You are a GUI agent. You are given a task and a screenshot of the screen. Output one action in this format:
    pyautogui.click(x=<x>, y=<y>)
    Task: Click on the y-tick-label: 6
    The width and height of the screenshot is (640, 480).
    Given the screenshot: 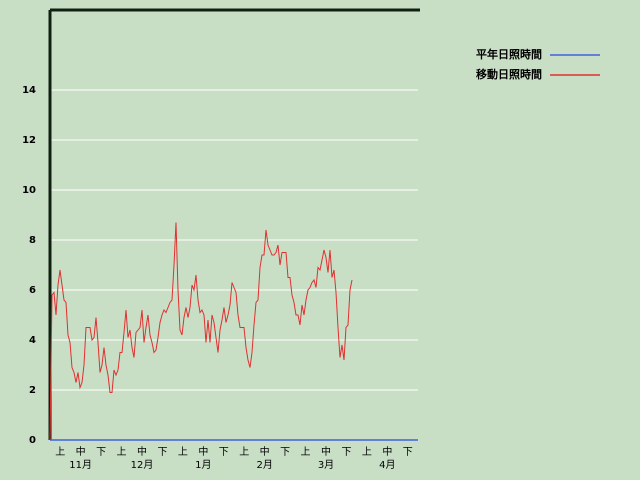 What is the action you would take?
    pyautogui.click(x=32, y=290)
    